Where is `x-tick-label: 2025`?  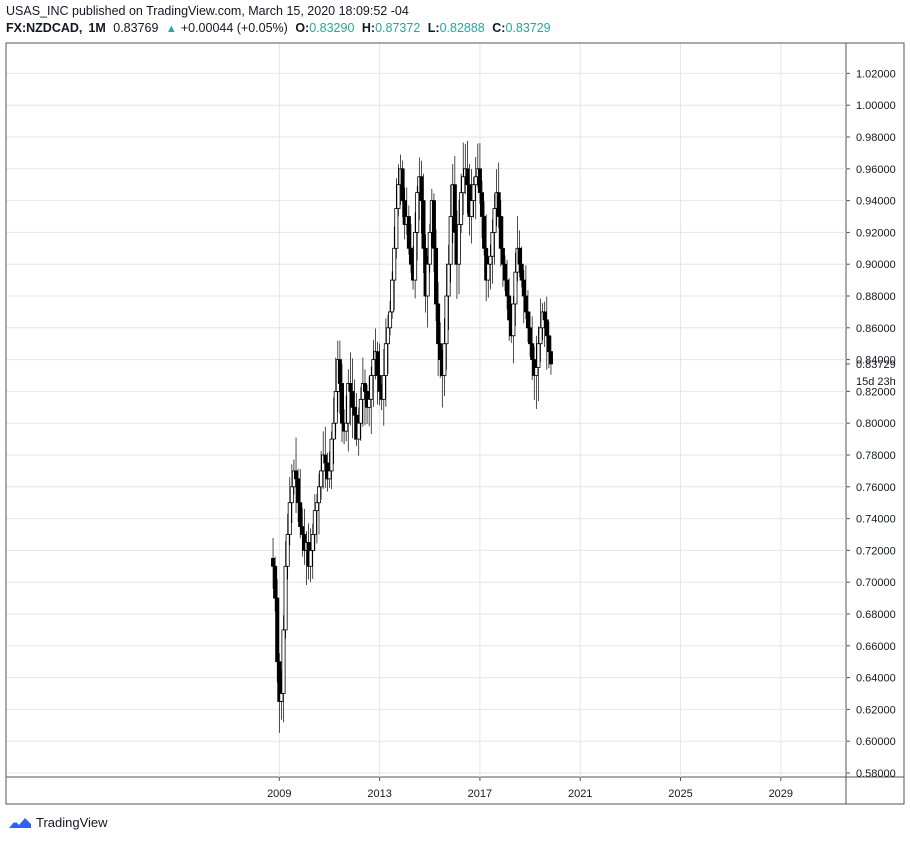
x-tick-label: 2025 is located at coordinates (680, 794).